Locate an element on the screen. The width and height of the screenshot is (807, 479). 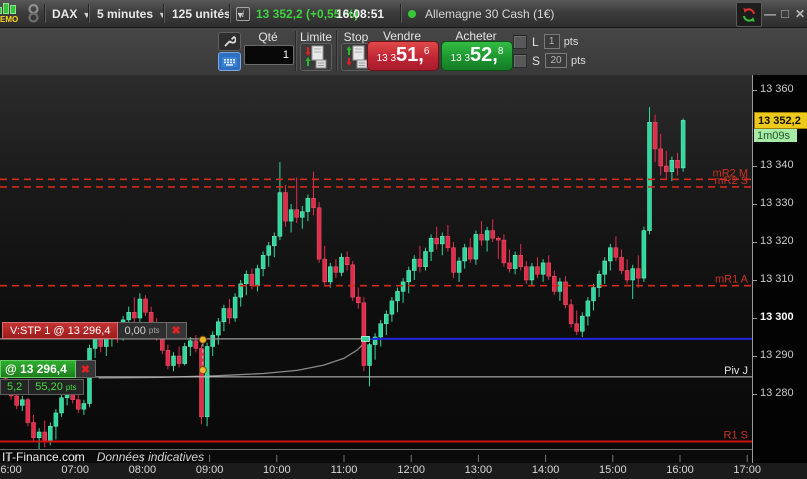
stop-pts-input is located at coordinates (556, 60).